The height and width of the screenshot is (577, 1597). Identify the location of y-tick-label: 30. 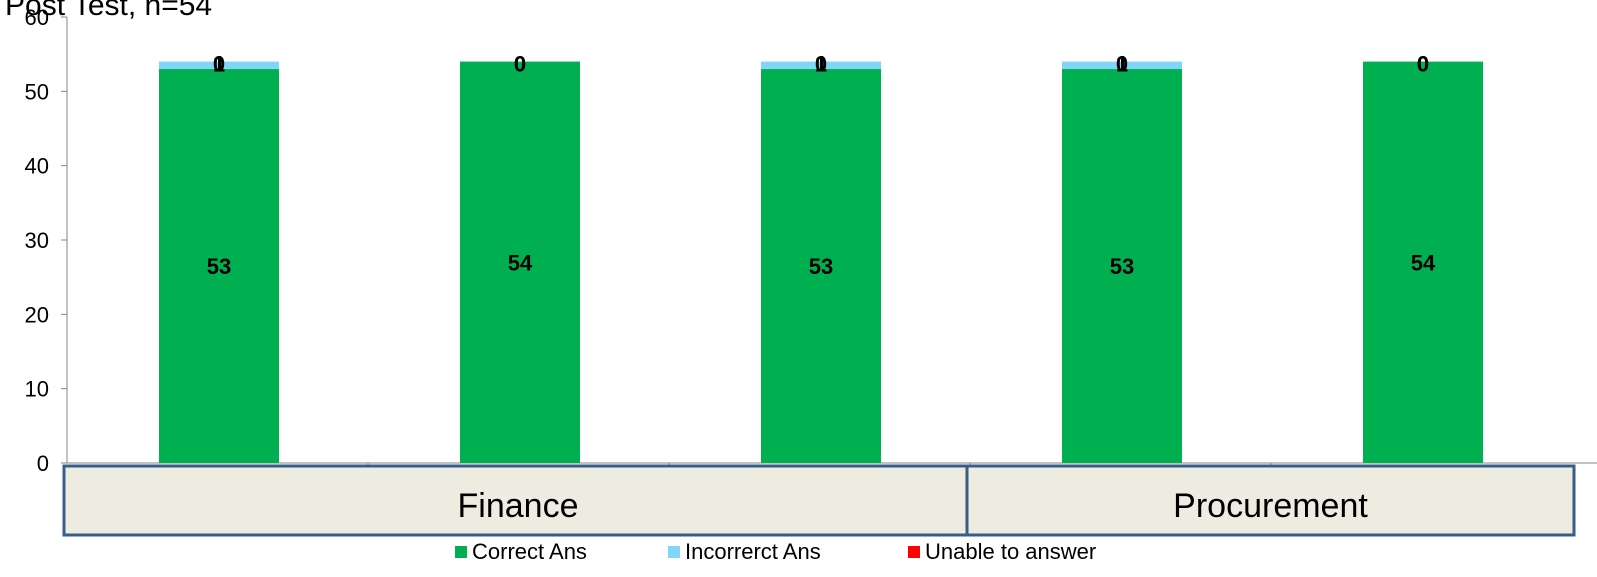
(37, 240).